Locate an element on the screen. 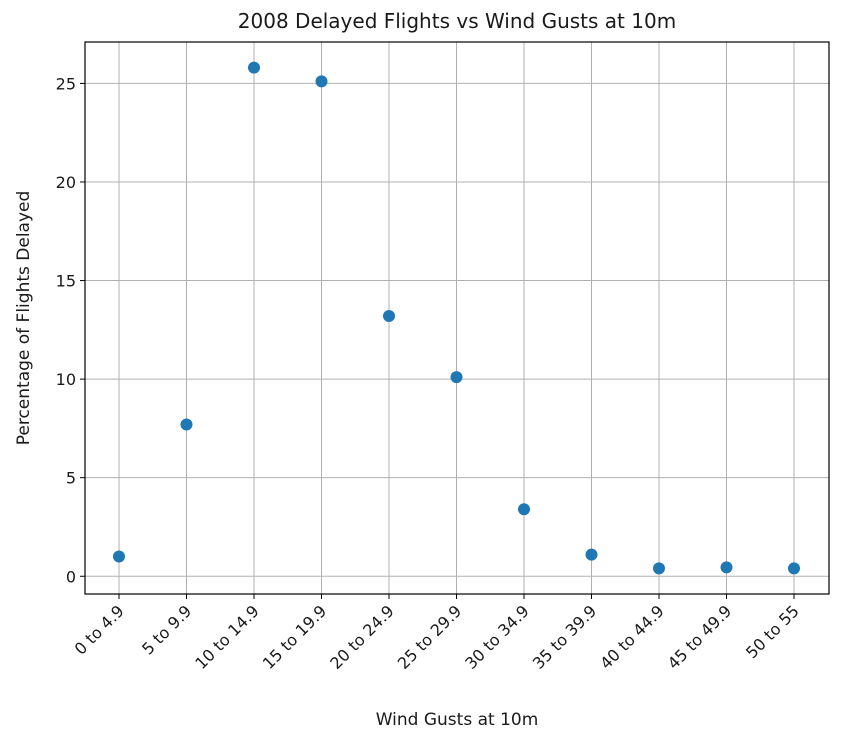 The width and height of the screenshot is (844, 736). y-tick-label: 25 is located at coordinates (66, 83).